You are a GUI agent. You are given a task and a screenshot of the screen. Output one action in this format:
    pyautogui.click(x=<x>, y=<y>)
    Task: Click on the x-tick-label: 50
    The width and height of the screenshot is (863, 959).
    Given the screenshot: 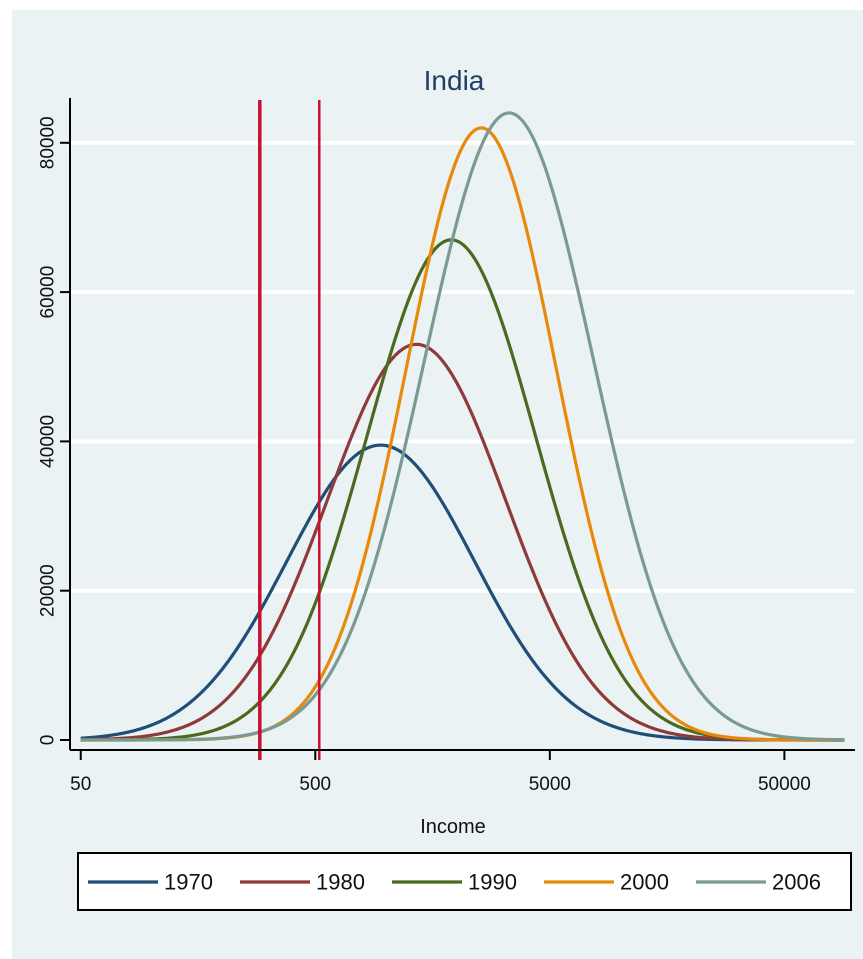 What is the action you would take?
    pyautogui.click(x=80, y=784)
    